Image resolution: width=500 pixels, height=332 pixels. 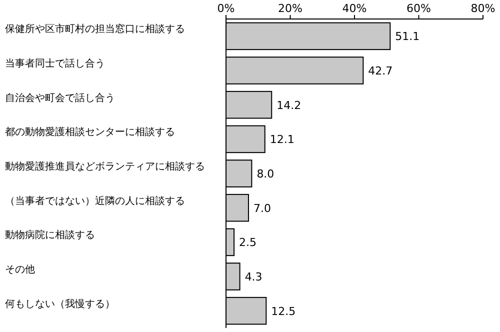 I want to click on data-label: 4.3, so click(x=253, y=277).